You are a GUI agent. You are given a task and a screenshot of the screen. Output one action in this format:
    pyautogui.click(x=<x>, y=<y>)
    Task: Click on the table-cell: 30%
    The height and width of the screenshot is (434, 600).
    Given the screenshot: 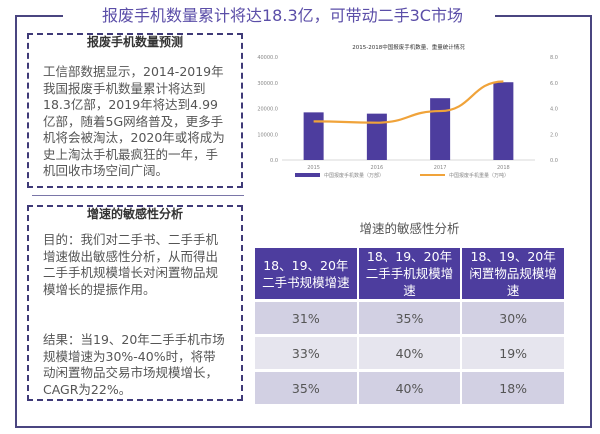 What is the action you would take?
    pyautogui.click(x=513, y=318)
    